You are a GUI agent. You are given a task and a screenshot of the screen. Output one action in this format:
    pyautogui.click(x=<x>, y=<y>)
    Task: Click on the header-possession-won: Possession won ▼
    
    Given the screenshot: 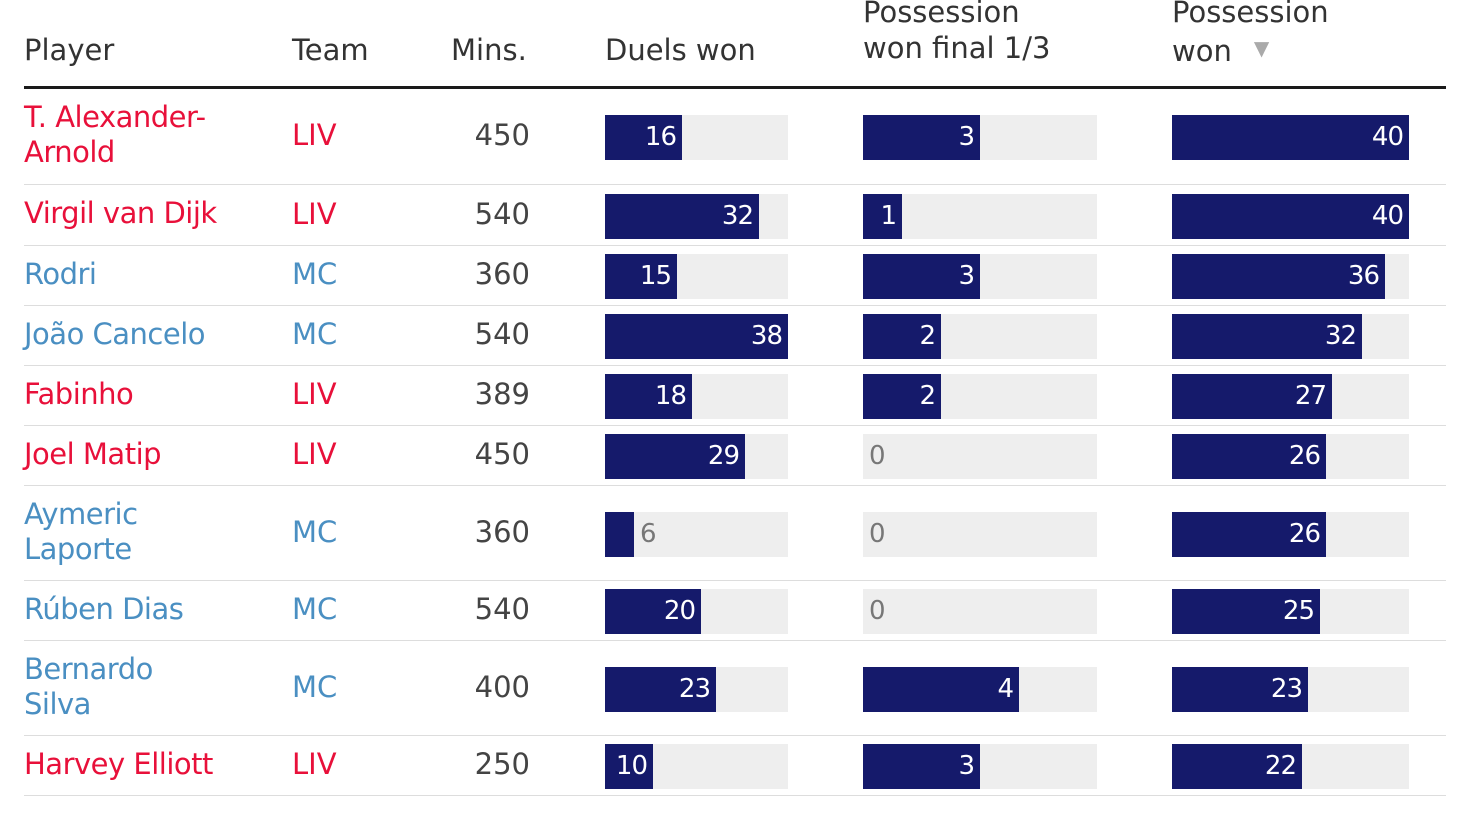 What is the action you would take?
    pyautogui.click(x=1250, y=34)
    